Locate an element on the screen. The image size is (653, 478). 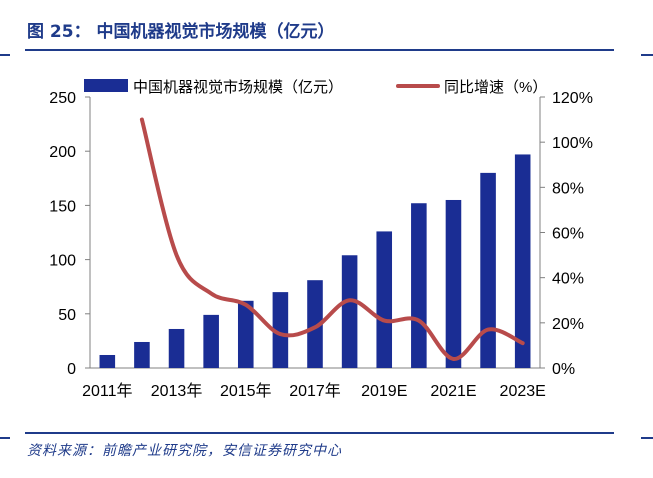
left-axis-tick-label: 0 is located at coordinates (71, 369).